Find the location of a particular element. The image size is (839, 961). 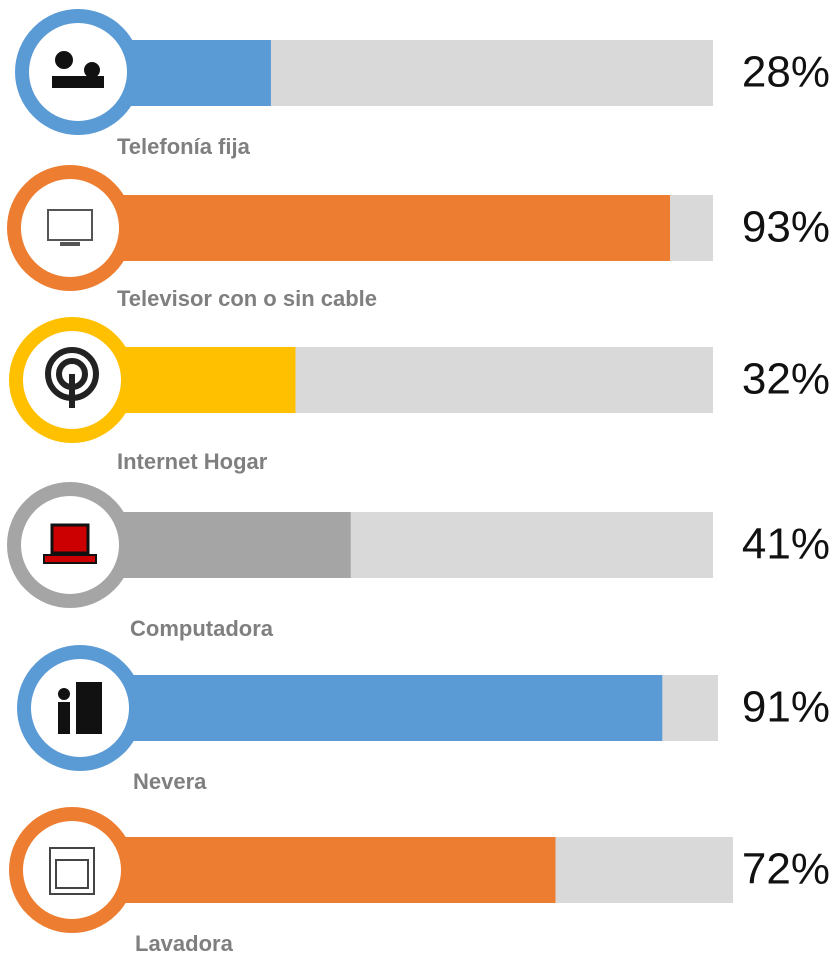

category-label: Internet Hogar is located at coordinates (192, 461).